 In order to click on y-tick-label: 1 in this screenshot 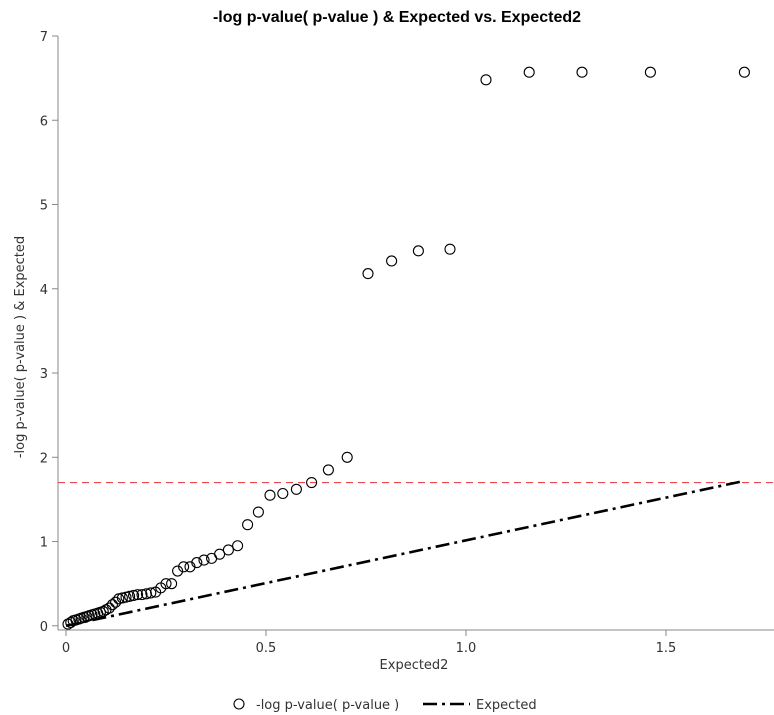, I will do `click(44, 543)`.